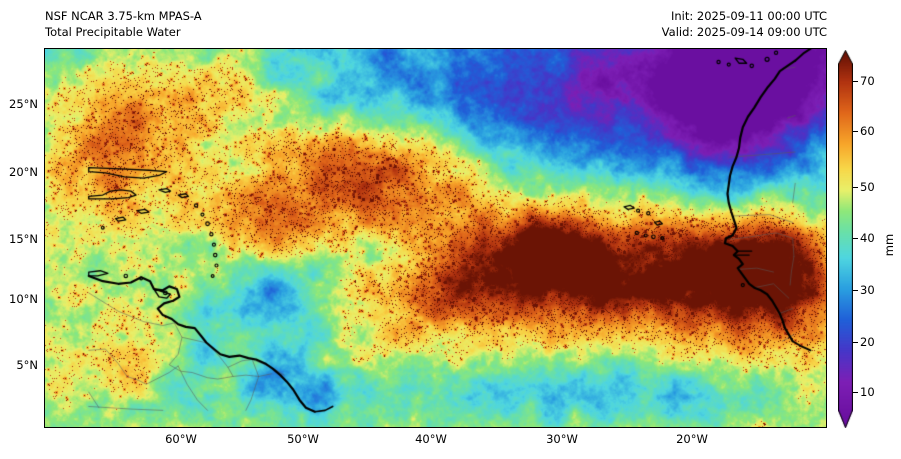 The width and height of the screenshot is (901, 459). I want to click on colorbar, so click(845, 239).